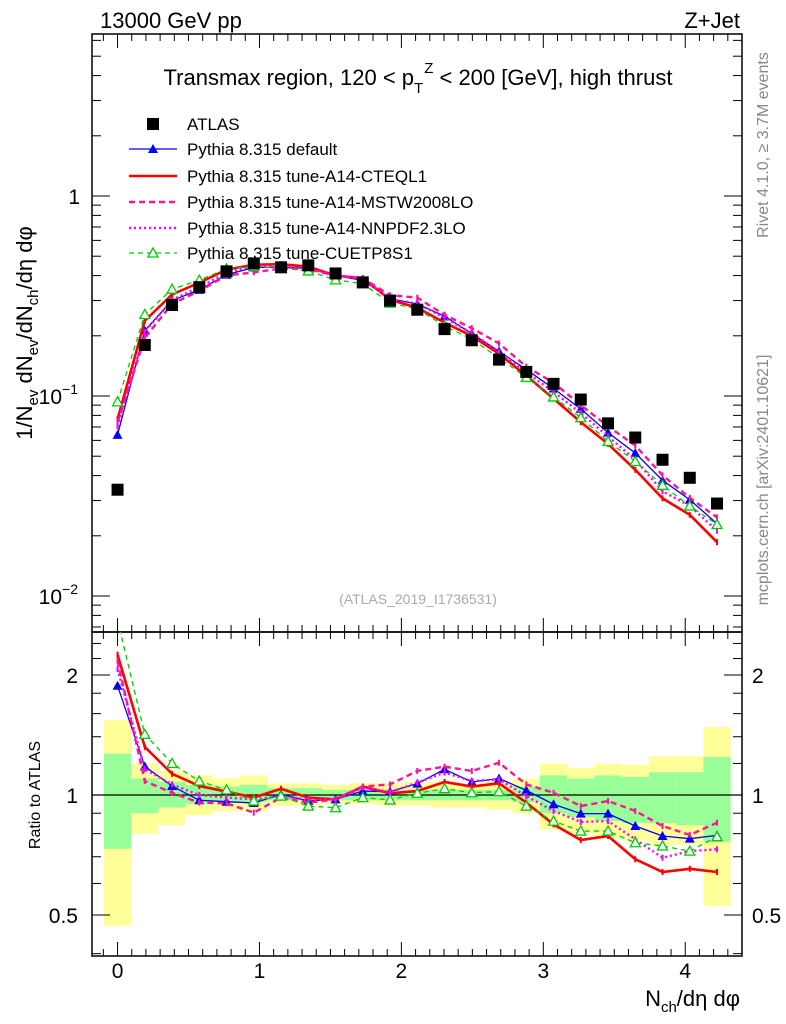 The image size is (786, 1024). I want to click on legend-atlas-marker, so click(153, 124).